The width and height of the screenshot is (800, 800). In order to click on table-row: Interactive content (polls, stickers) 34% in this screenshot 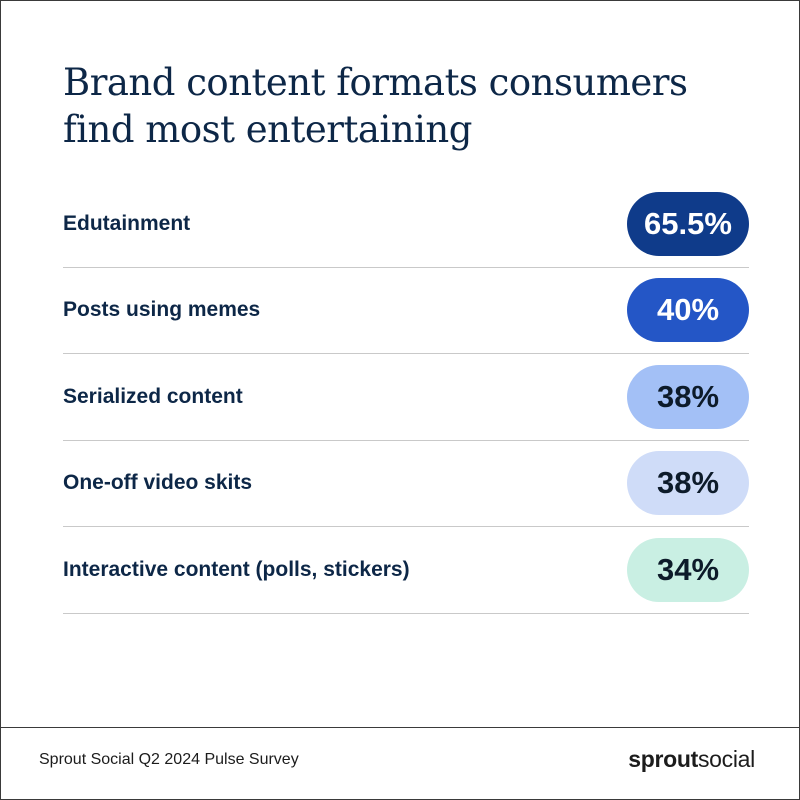, I will do `click(406, 570)`.